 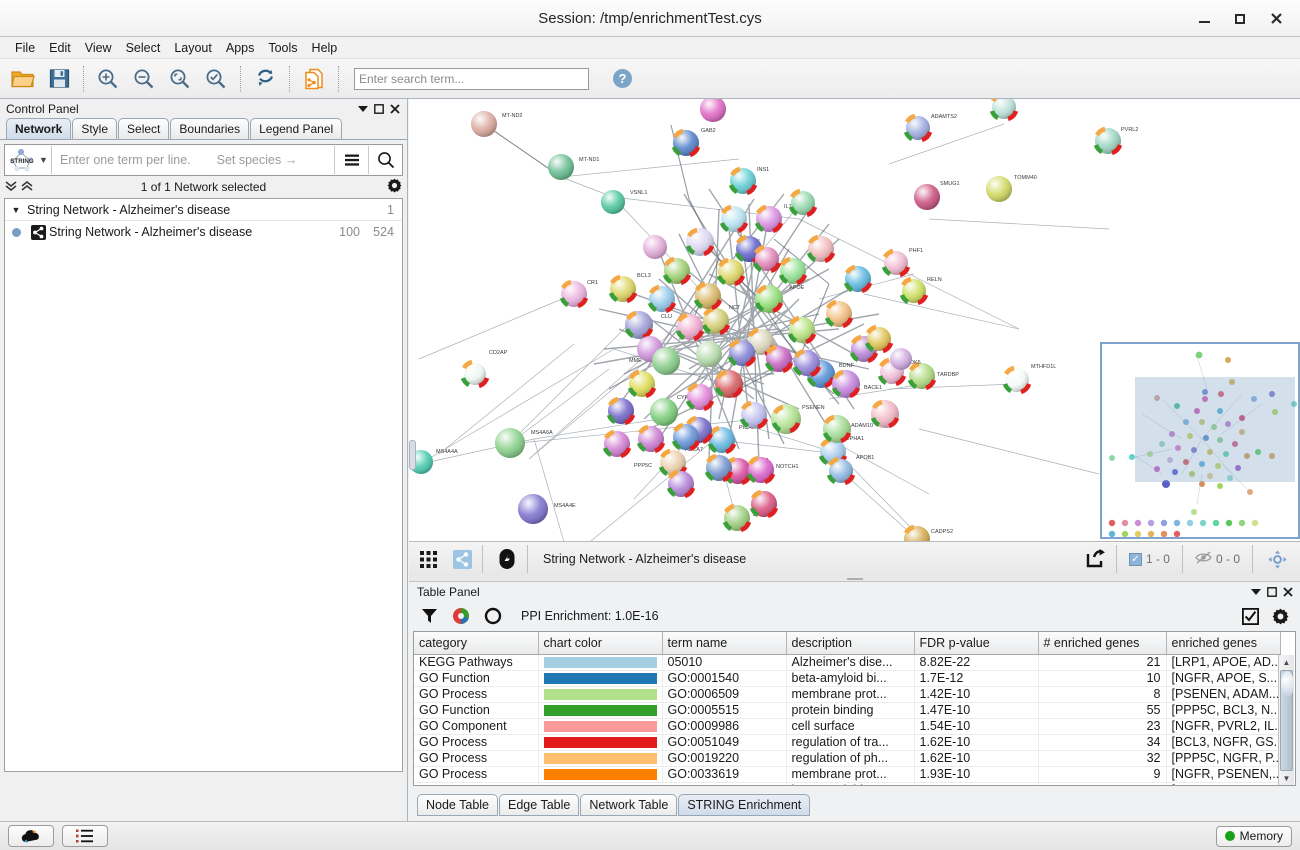 I want to click on cloud-icon, so click(x=31, y=836).